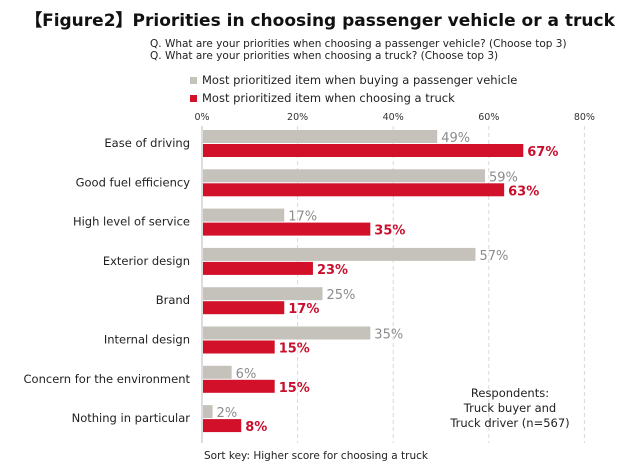 The height and width of the screenshot is (468, 640). I want to click on data-label-truck: 23%, so click(332, 270).